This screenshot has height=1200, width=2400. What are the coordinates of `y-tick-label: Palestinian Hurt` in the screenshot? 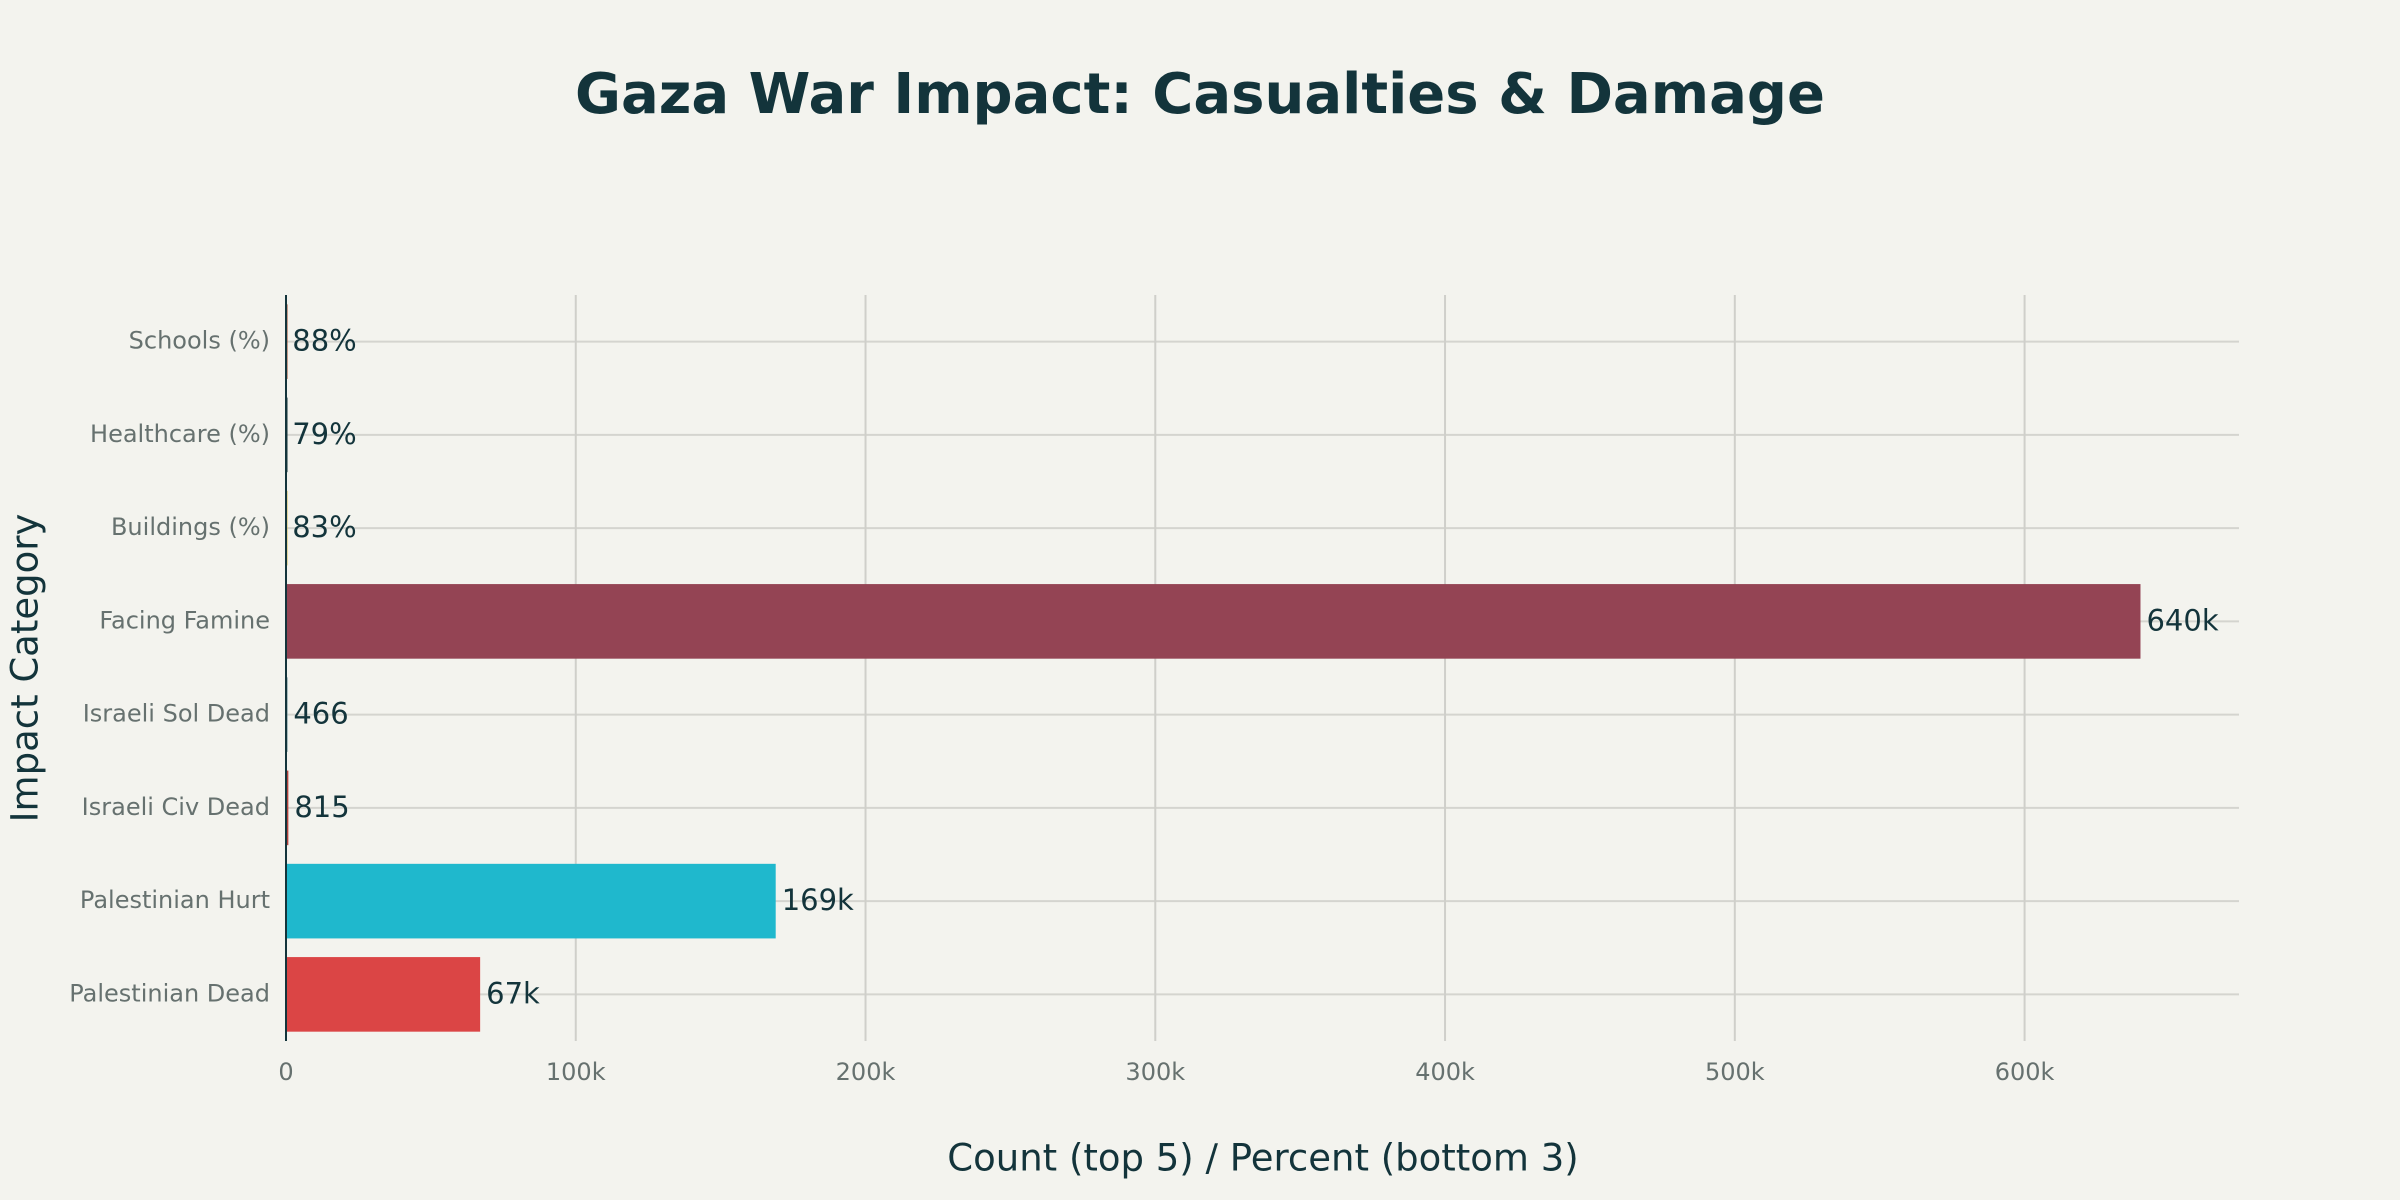 It's located at (175, 900).